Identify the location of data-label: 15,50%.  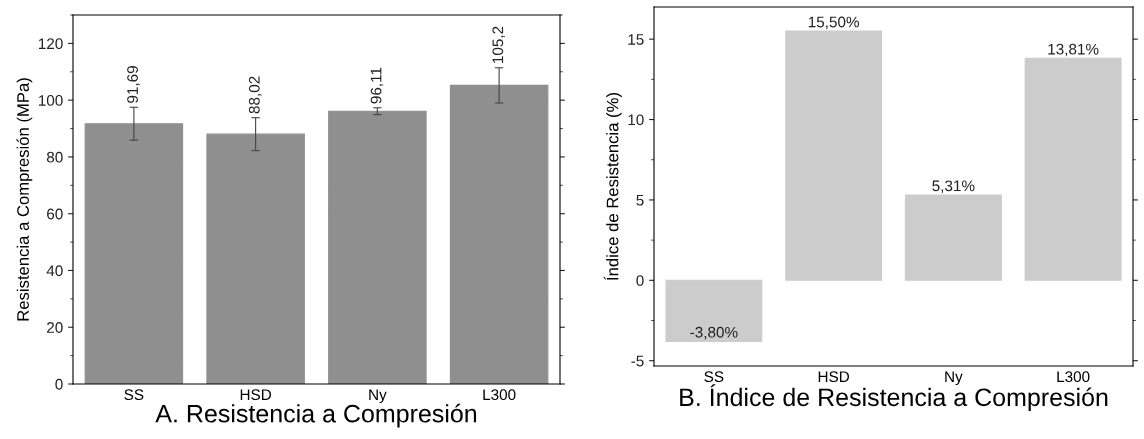
(833, 23).